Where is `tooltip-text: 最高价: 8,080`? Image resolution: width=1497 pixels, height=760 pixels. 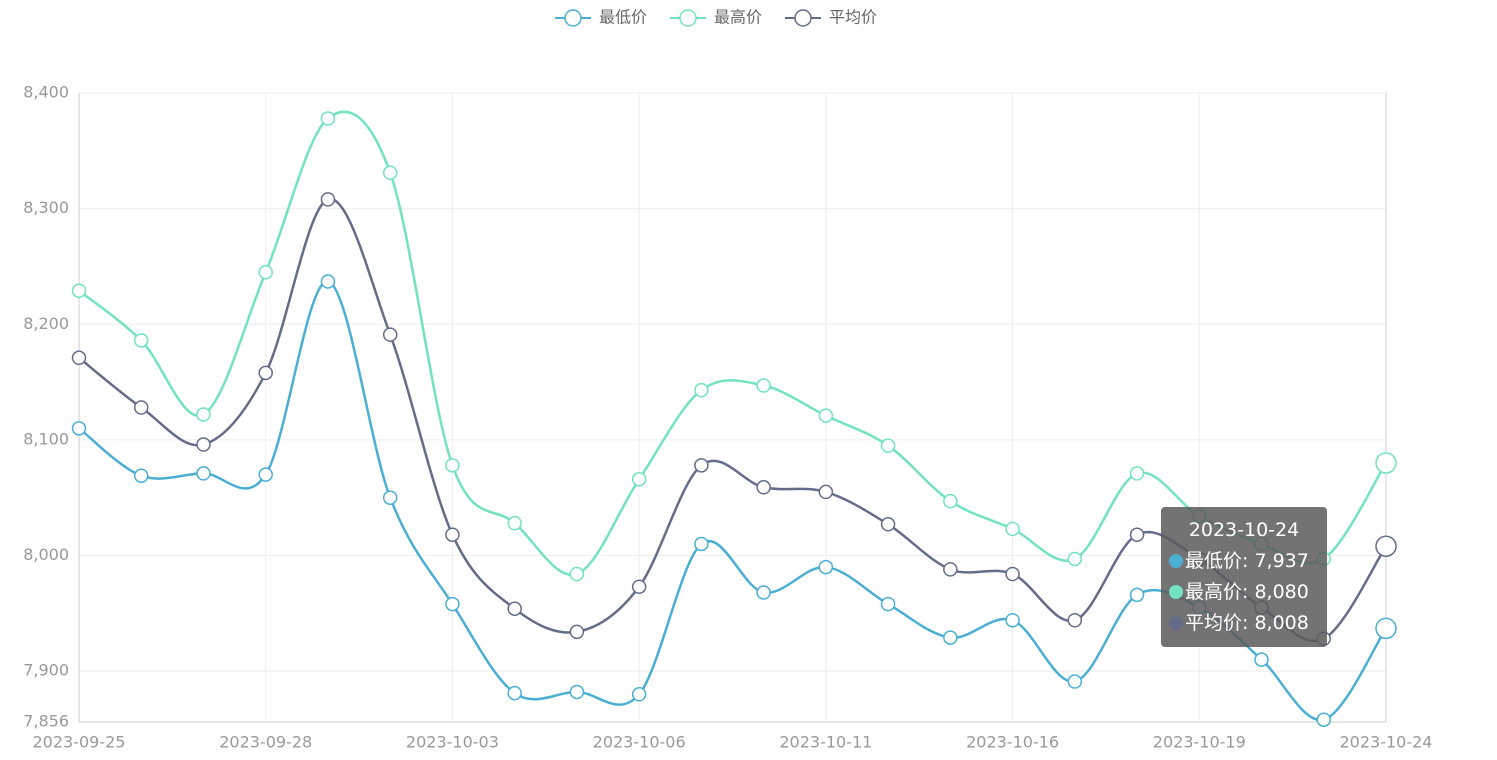 tooltip-text: 最高价: 8,080 is located at coordinates (1247, 592).